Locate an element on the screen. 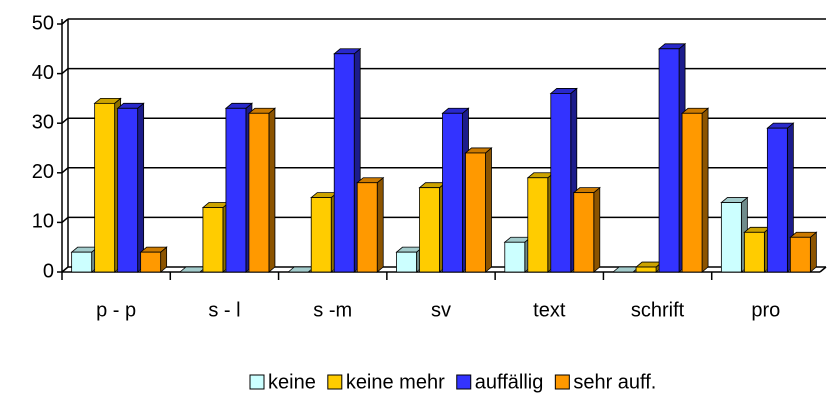 The width and height of the screenshot is (833, 401). x-tick-label: p - p is located at coordinates (116, 310).